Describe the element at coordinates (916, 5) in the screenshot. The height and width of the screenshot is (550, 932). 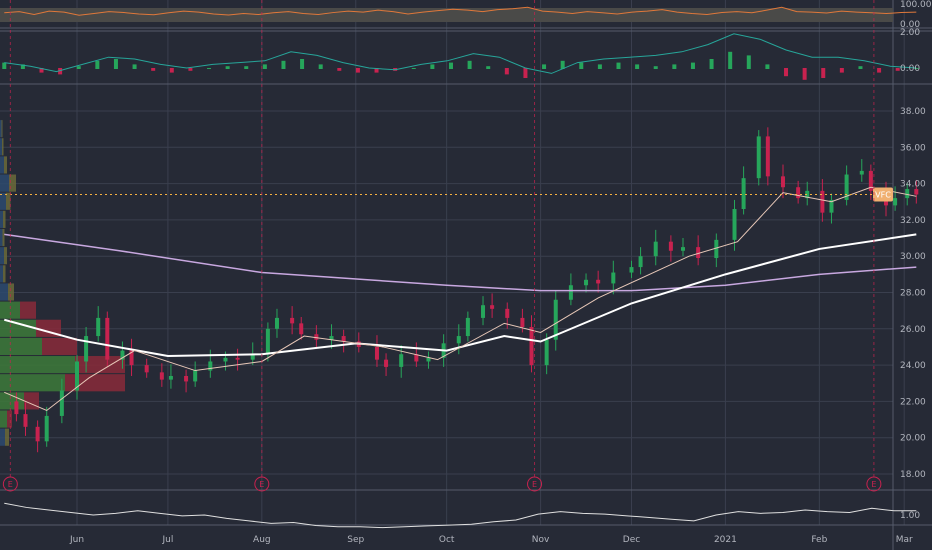
I see `rsi-tick: 100.00` at that location.